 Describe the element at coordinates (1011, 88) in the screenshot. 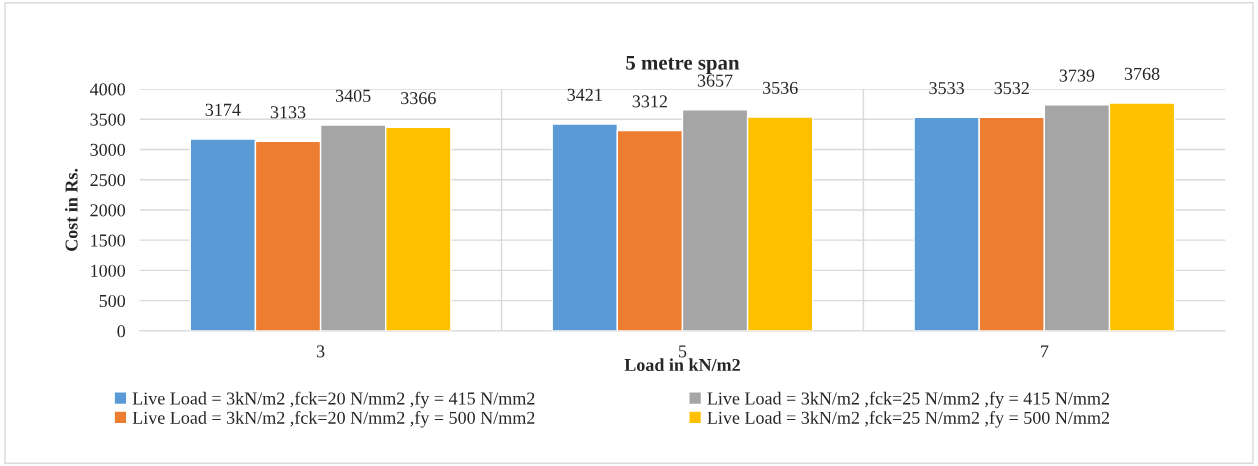

I see `data-label: 3532` at that location.